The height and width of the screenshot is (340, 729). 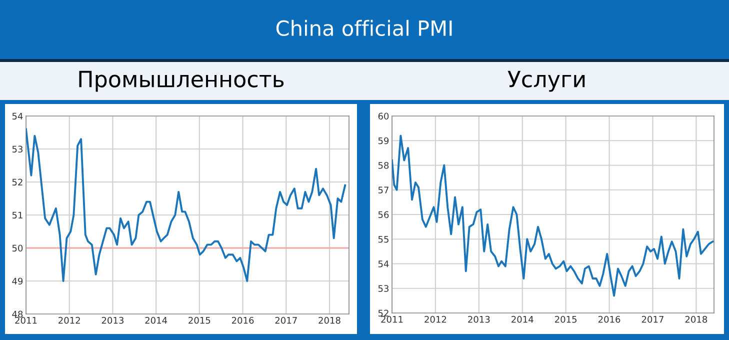 What do you see at coordinates (383, 239) in the screenshot?
I see `y-tick-label: 55` at bounding box center [383, 239].